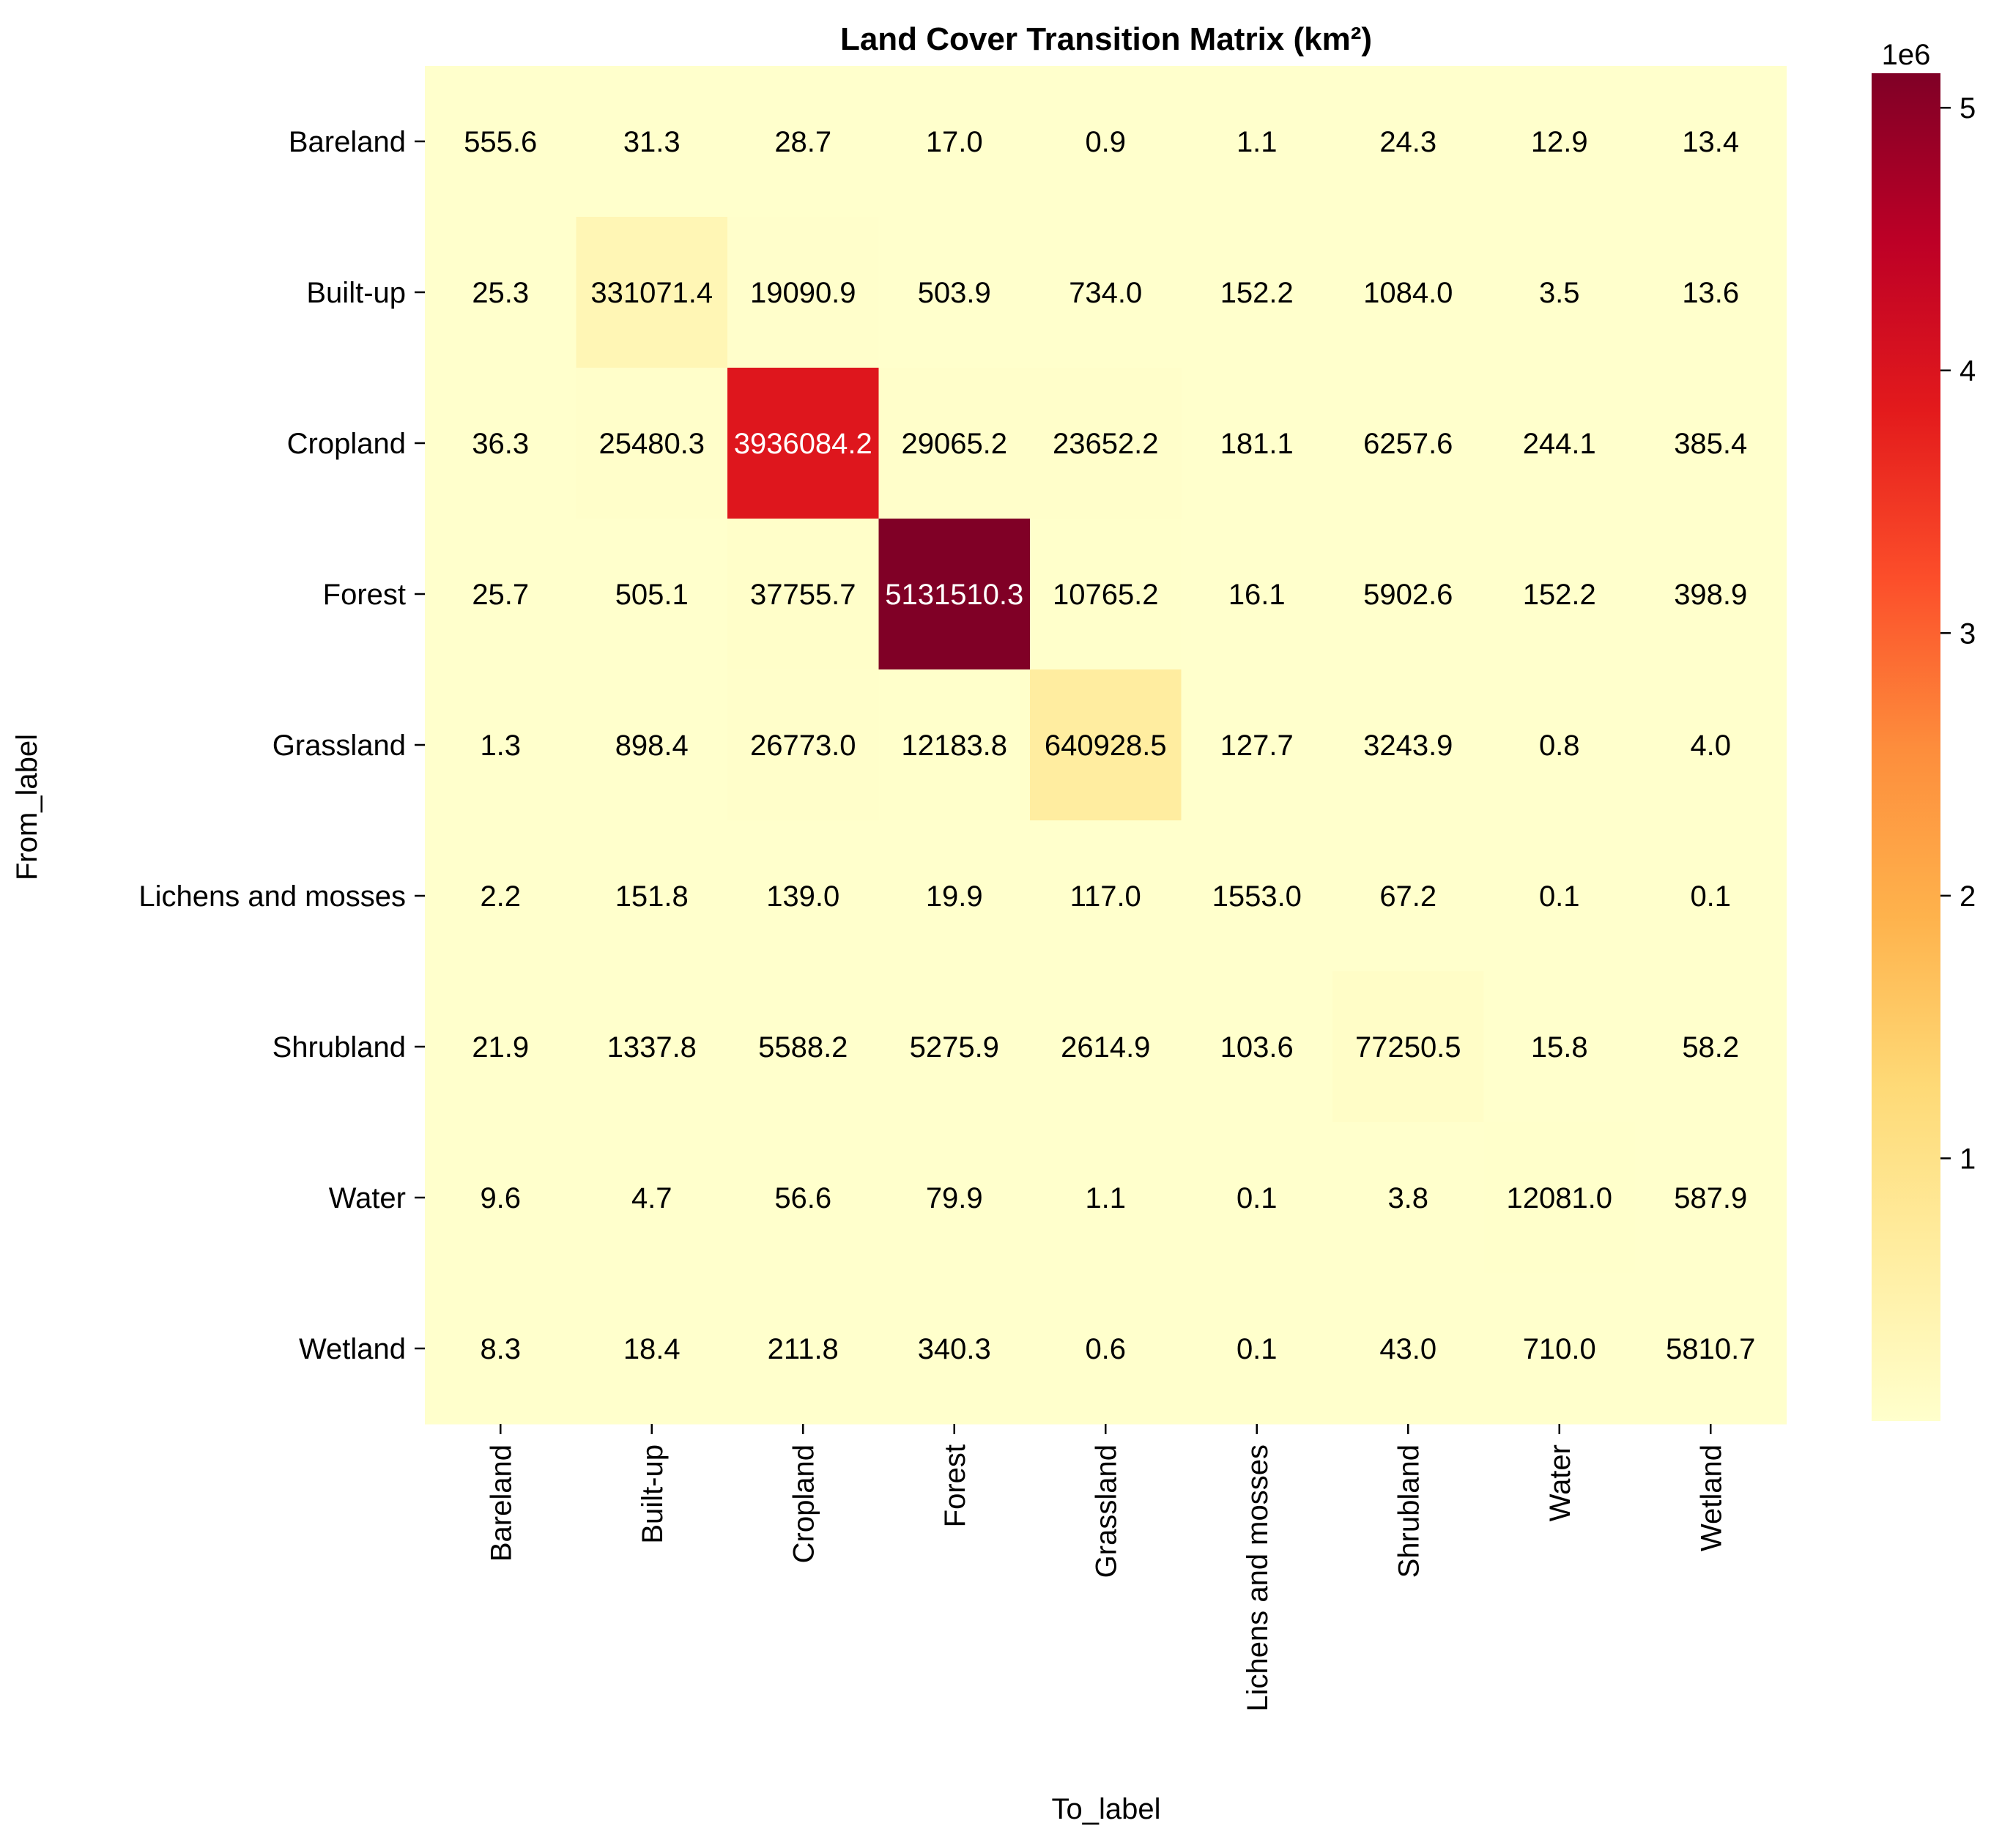  What do you see at coordinates (1907, 55) in the screenshot?
I see `colorbar-multiplier: 1e6` at bounding box center [1907, 55].